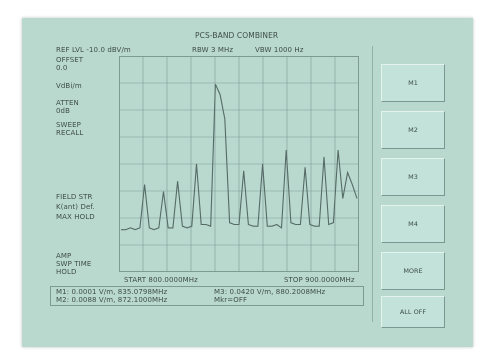 Image resolution: width=478 pixels, height=353 pixels. Describe the element at coordinates (74, 197) in the screenshot. I see `field-strength-label: FIELD STR` at that location.